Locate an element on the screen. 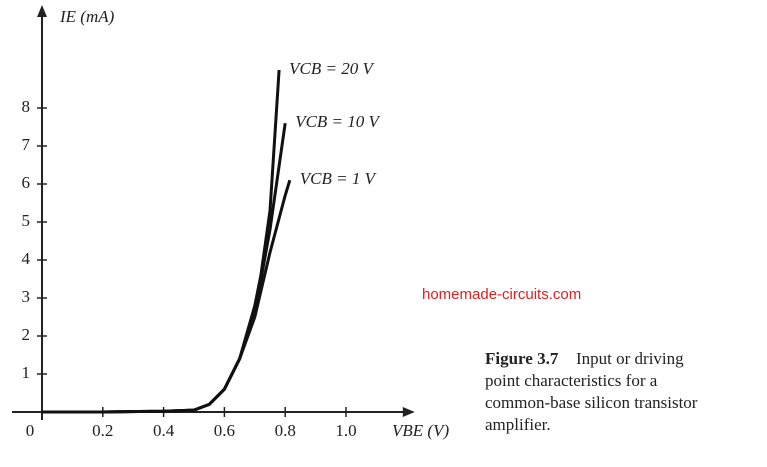 The width and height of the screenshot is (767, 467). caption-line: common-base silicon transistor is located at coordinates (591, 402).